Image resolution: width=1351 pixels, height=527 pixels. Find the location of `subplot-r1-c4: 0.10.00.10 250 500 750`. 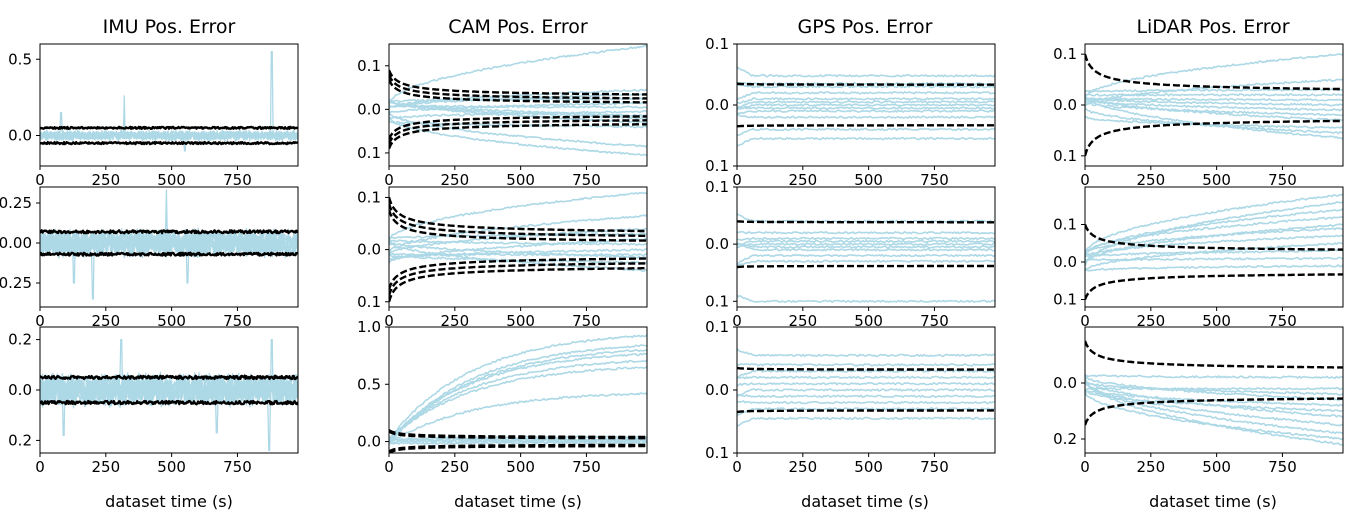

subplot-r1-c4: 0.10.00.10 250 500 750 is located at coordinates (1198, 116).